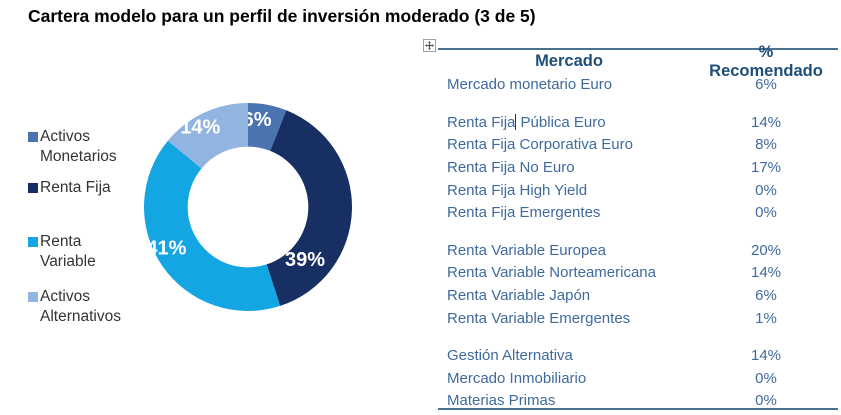  Describe the element at coordinates (638, 318) in the screenshot. I see `table-row: Renta Variable Emergentes 1%` at that location.